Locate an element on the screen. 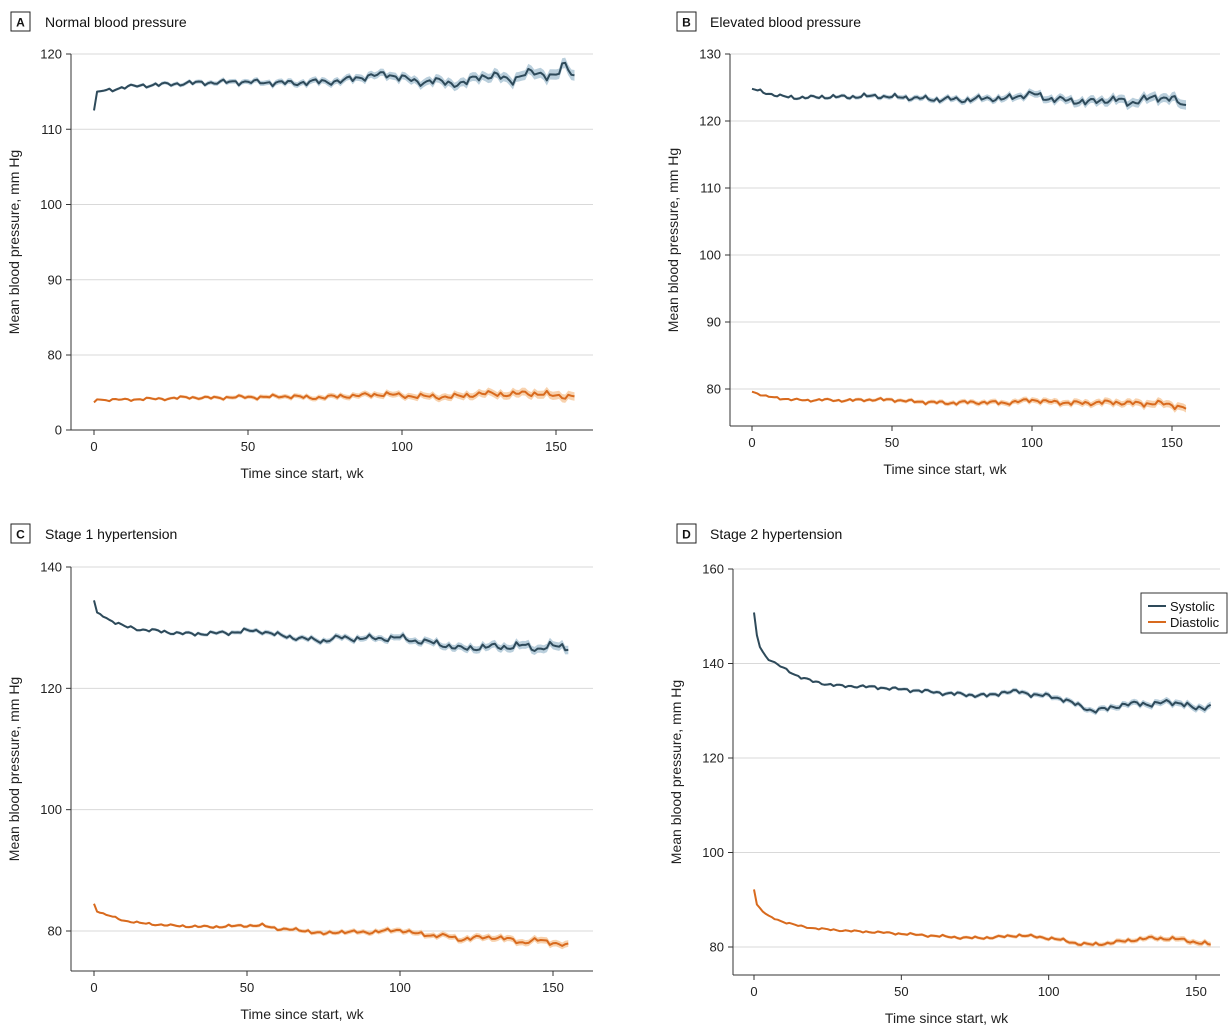 The width and height of the screenshot is (1230, 1026). panel-letter: B is located at coordinates (686, 23).